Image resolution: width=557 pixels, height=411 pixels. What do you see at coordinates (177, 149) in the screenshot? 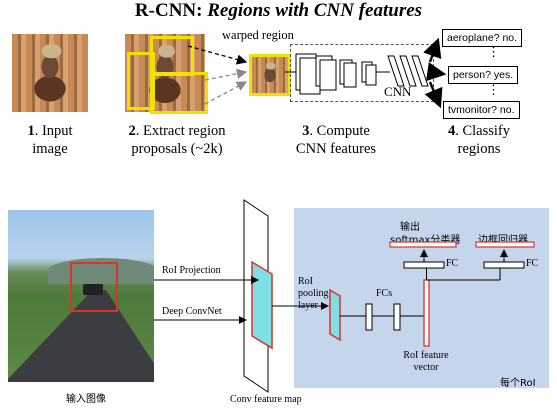
I see `step-2-line2: proposals (~2k)` at bounding box center [177, 149].